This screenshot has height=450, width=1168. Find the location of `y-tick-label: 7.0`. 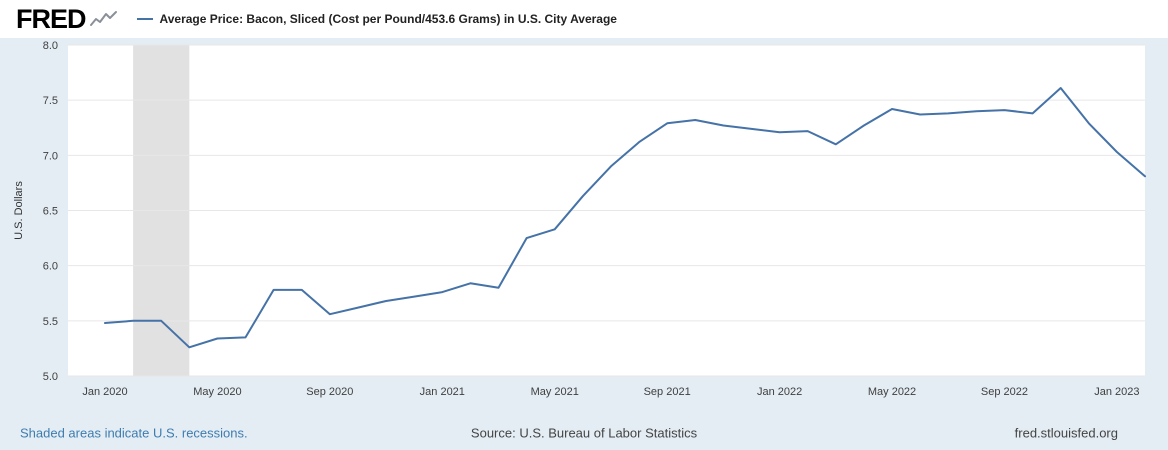

y-tick-label: 7.0 is located at coordinates (50, 156).